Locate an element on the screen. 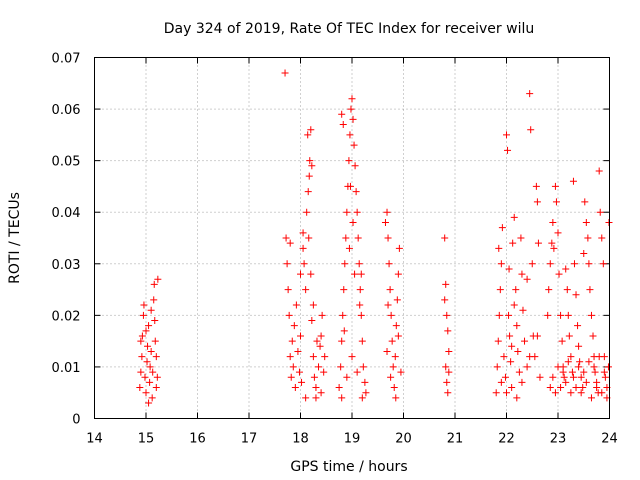  y-tick-label: 0.07 is located at coordinates (66, 59).